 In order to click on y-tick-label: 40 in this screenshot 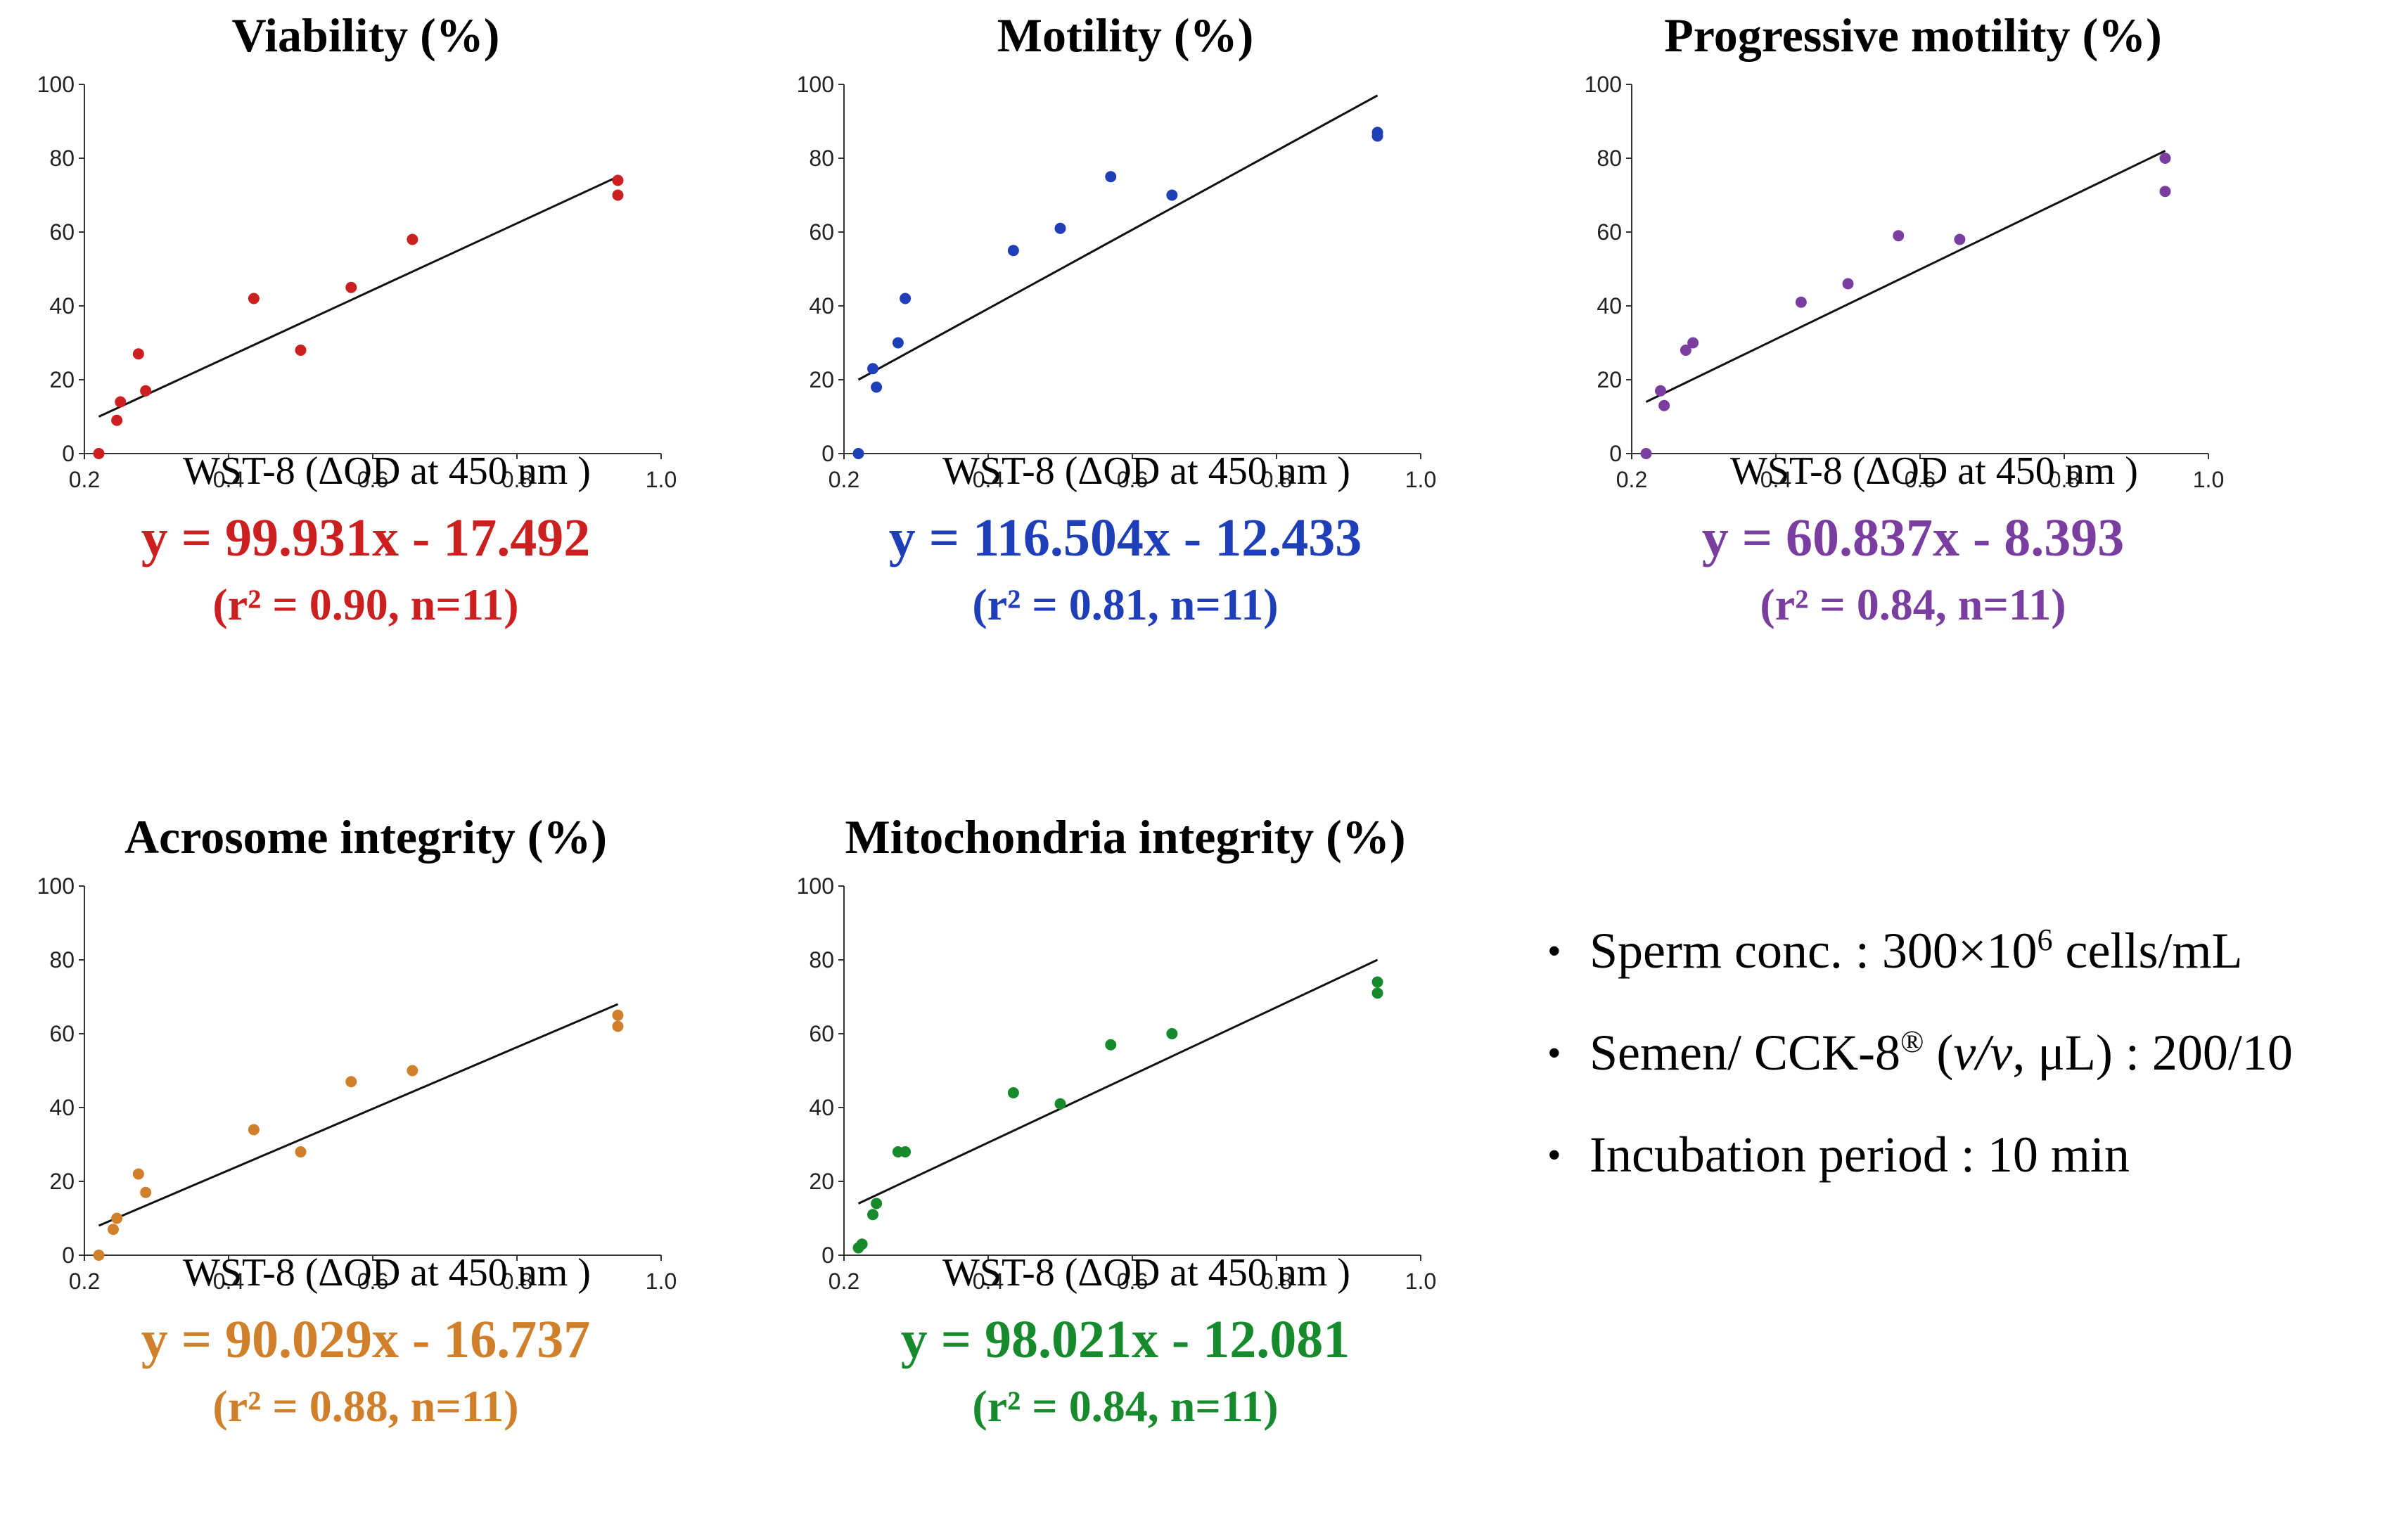, I will do `click(821, 306)`.